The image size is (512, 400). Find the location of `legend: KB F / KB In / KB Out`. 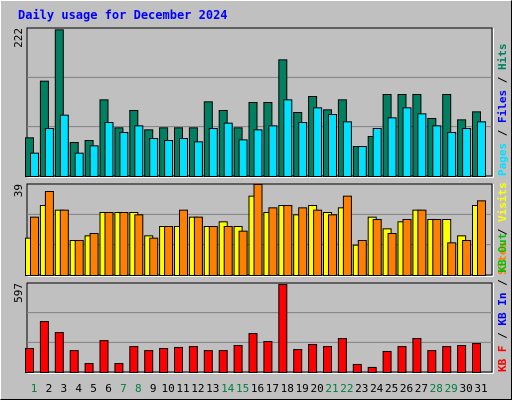

legend: KB F / KB In / KB Out is located at coordinates (502, 302).